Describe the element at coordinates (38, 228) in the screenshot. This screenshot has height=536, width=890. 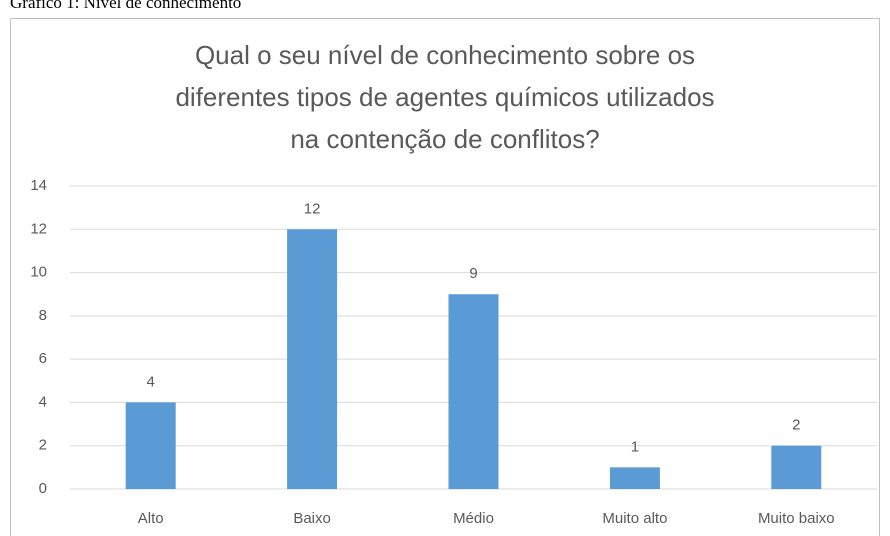
I see `y-tick-label: 12` at that location.